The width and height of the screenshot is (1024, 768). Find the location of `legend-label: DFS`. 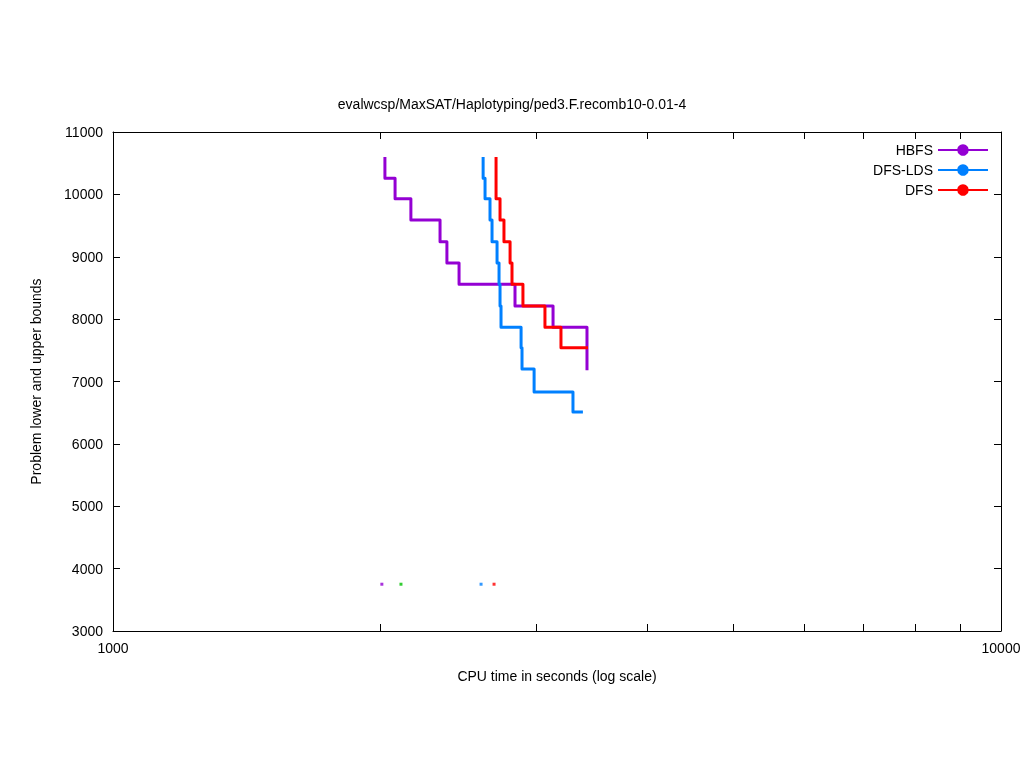

legend-label: DFS is located at coordinates (919, 190).